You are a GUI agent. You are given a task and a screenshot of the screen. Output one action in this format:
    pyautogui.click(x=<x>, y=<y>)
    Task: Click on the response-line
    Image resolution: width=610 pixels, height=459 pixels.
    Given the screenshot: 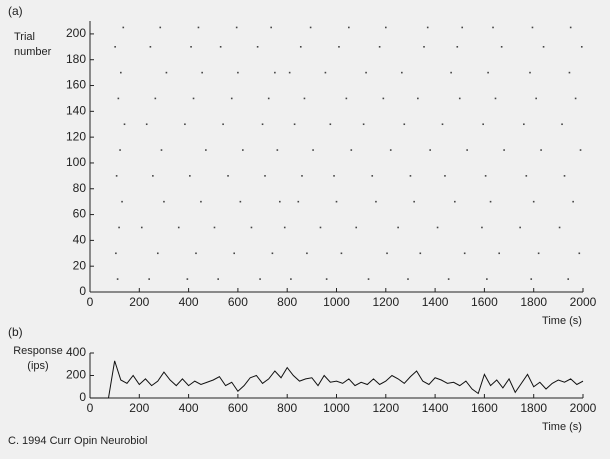 What is the action you would take?
    pyautogui.click(x=337, y=379)
    